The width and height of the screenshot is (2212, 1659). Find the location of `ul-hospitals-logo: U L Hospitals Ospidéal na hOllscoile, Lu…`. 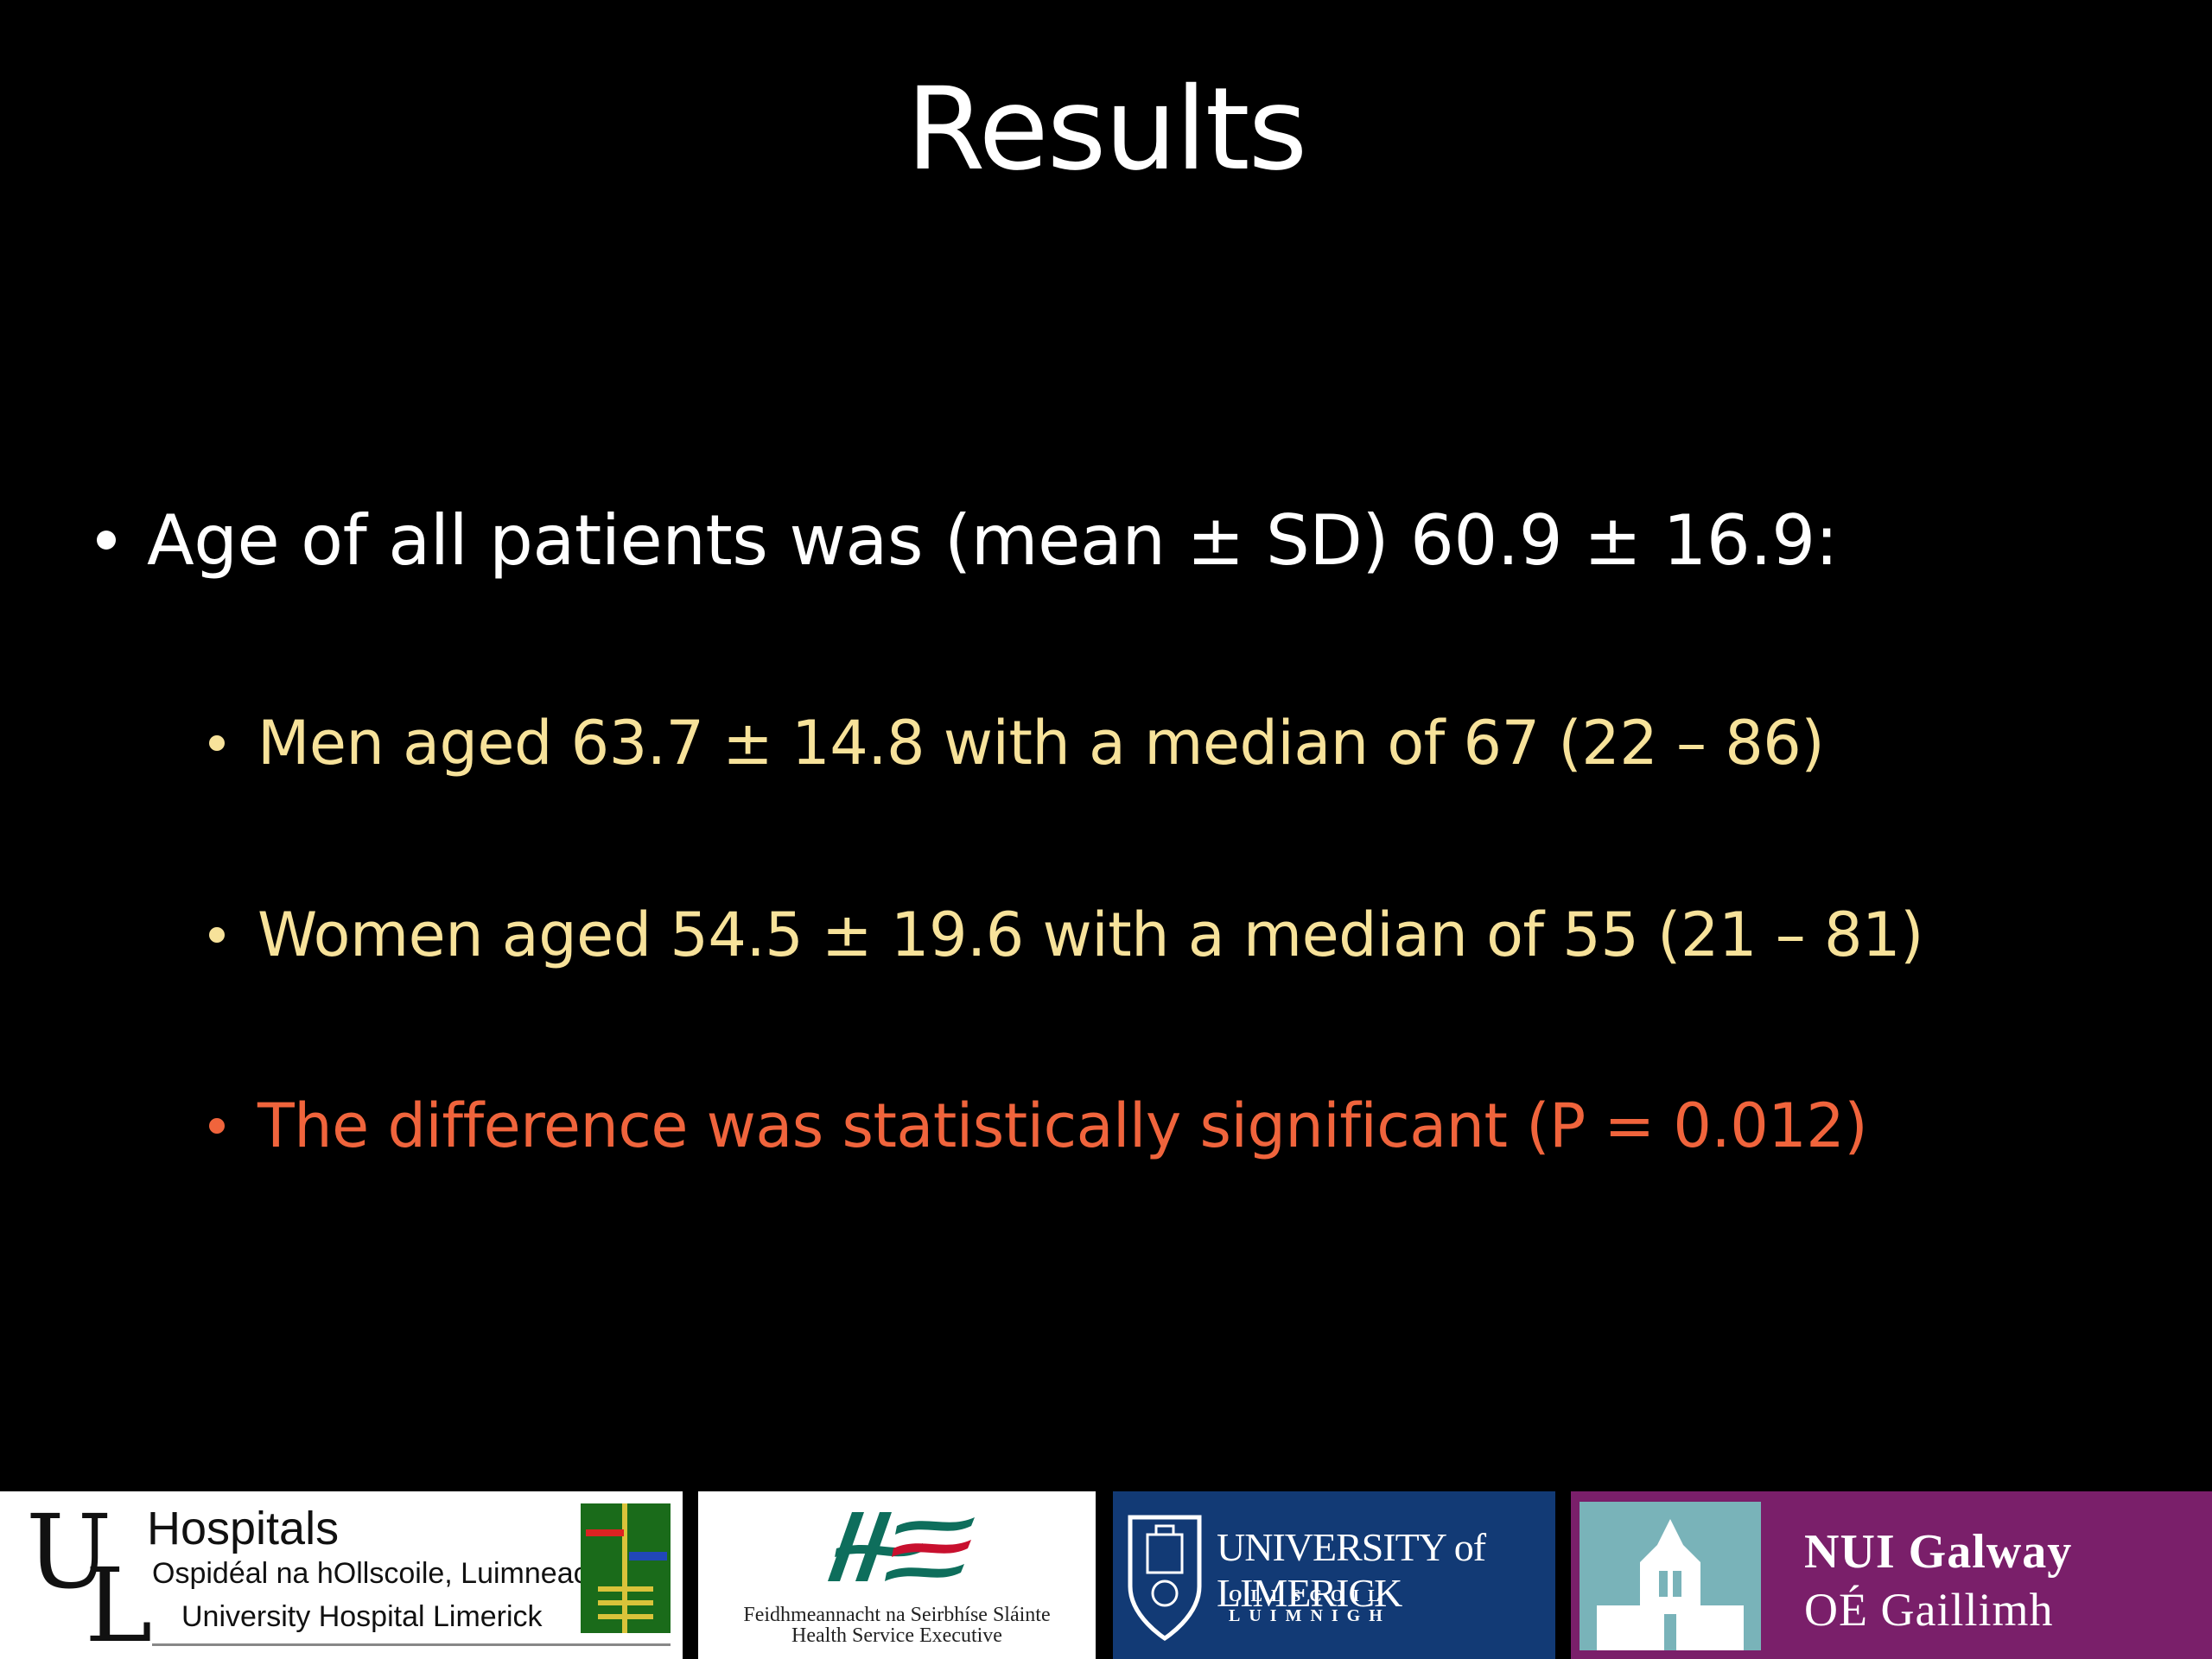

ul-hospitals-logo: U L Hospitals Ospidéal na hOllscoile, Lu… is located at coordinates (341, 1575).